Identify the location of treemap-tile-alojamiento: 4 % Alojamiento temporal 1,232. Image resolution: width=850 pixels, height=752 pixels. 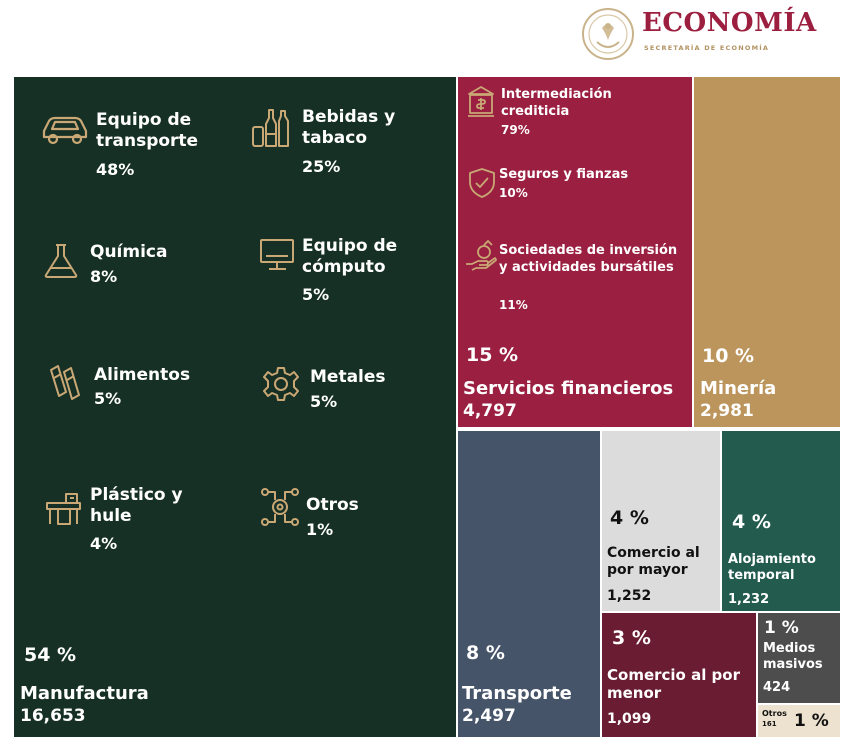
(781, 521).